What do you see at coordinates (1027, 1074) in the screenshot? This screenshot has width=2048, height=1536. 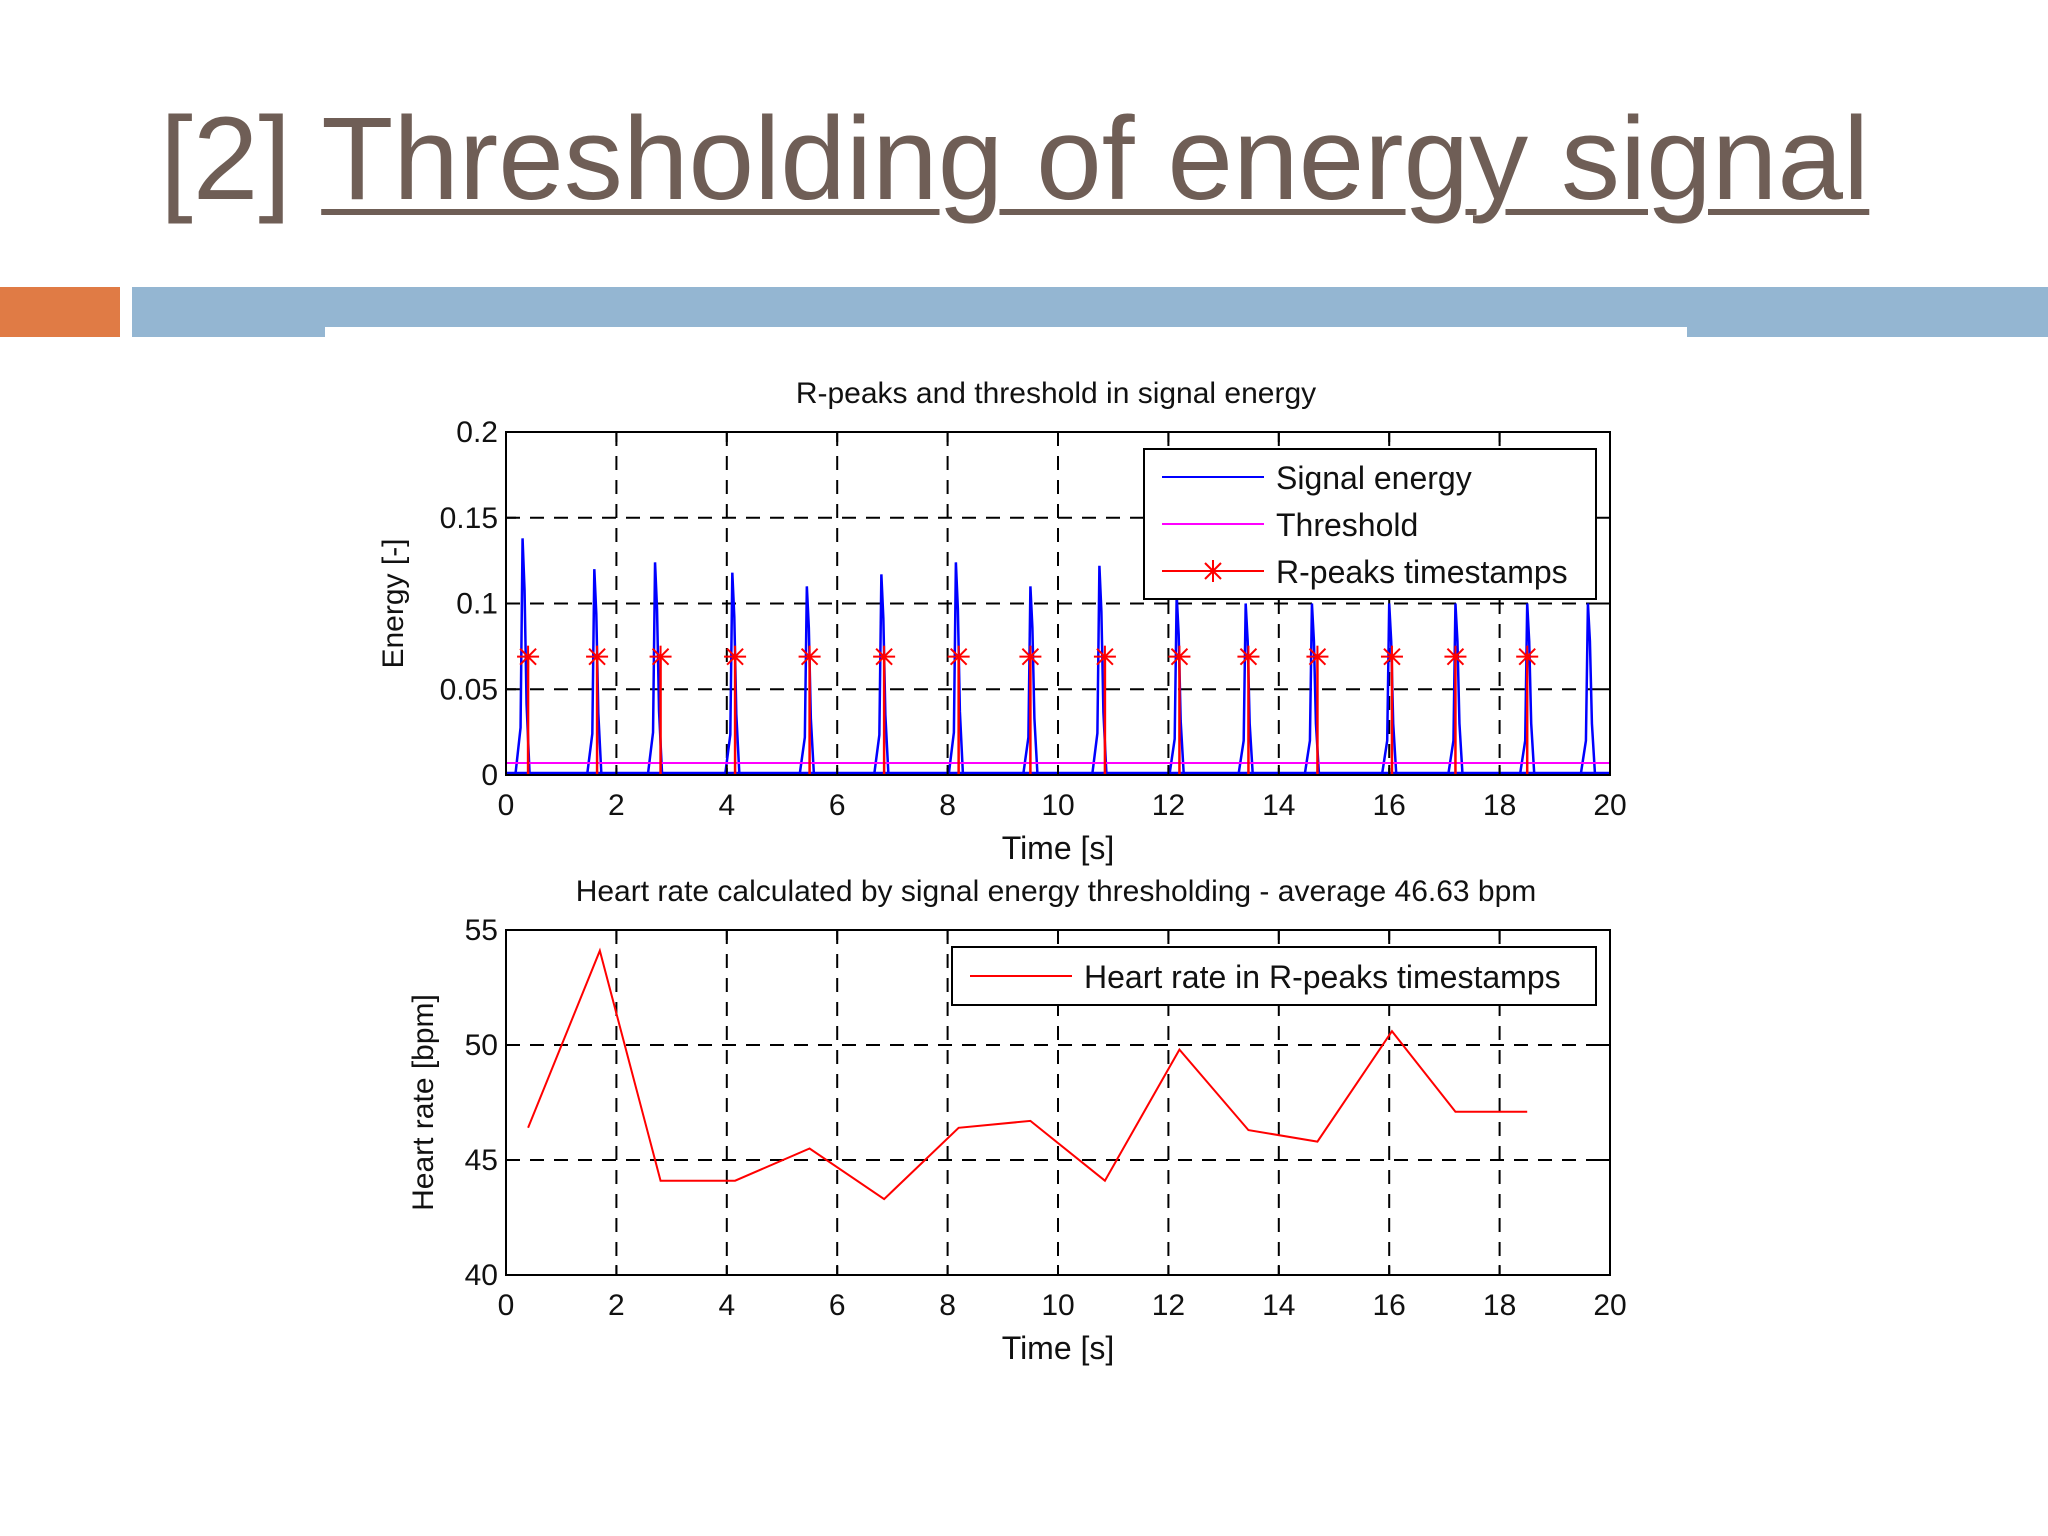 I see `heart-rate-chart-plot-area` at bounding box center [1027, 1074].